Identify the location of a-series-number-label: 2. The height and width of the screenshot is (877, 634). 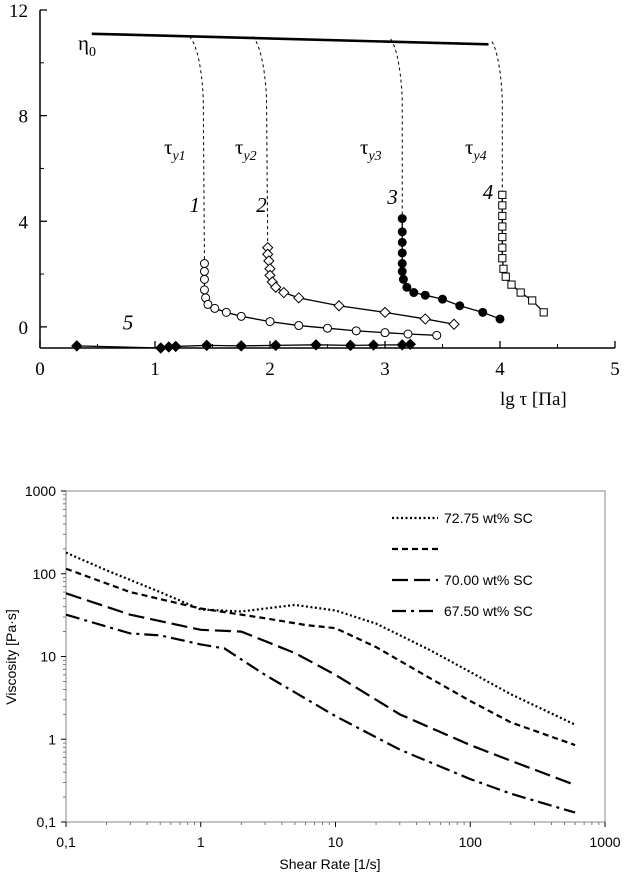
(261, 205).